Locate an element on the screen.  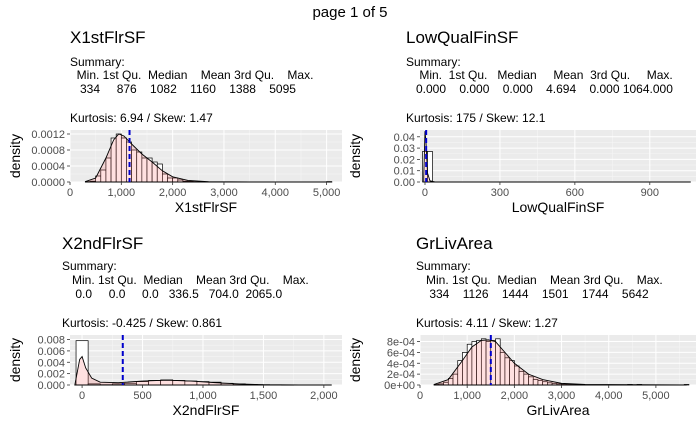
y-tick-label: 0.008 is located at coordinates (51, 341).